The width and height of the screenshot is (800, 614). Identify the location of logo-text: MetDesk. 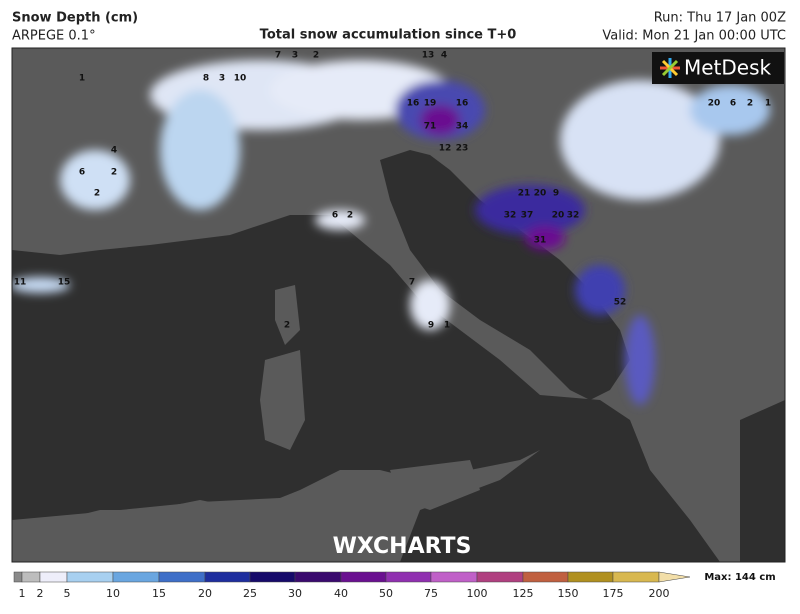
(728, 68).